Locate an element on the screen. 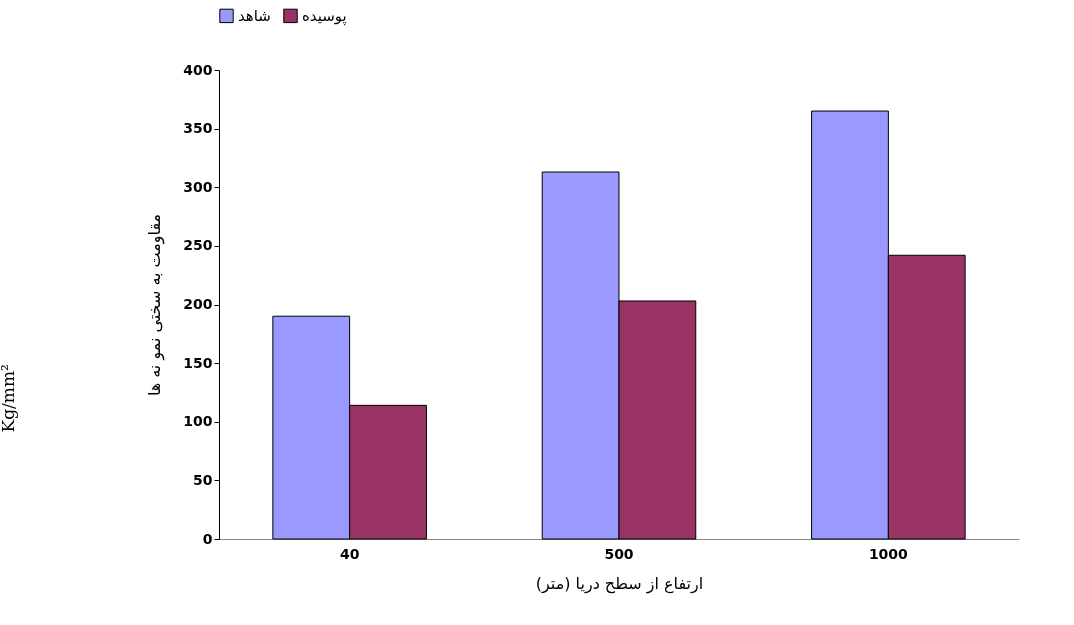  y-tick-label: 250 is located at coordinates (198, 245).